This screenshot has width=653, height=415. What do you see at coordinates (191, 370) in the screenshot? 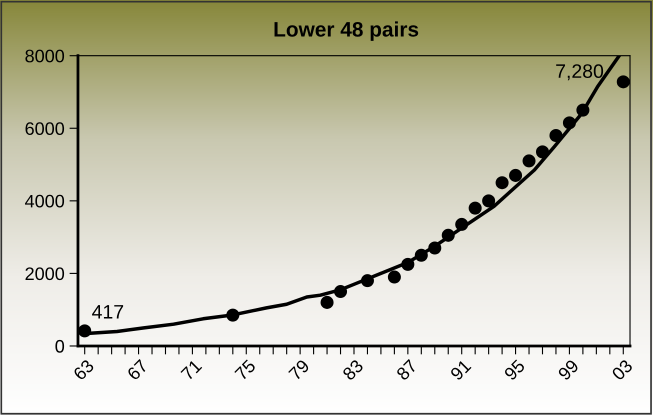
I see `x-tick-label: 71` at bounding box center [191, 370].